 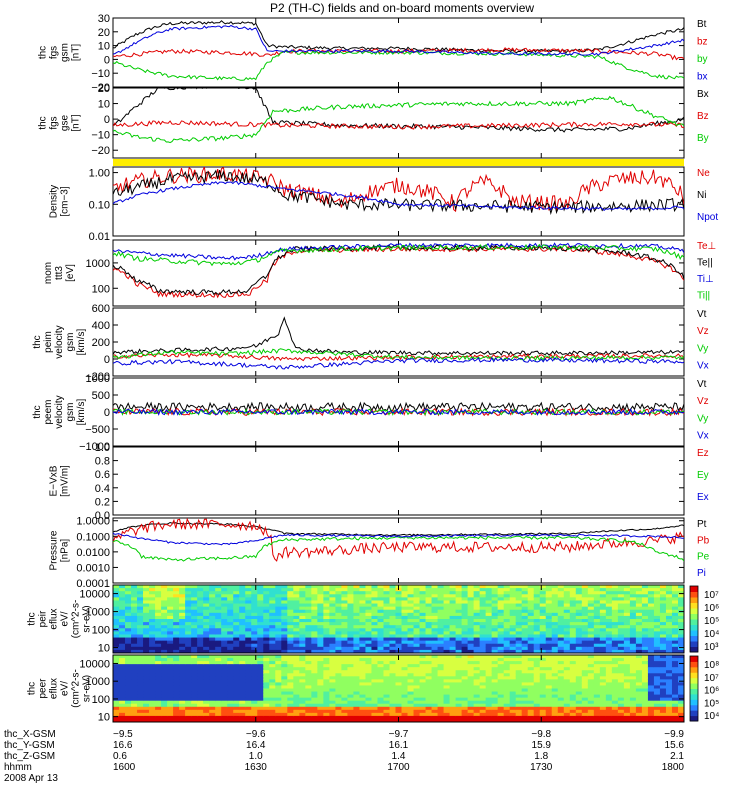 What do you see at coordinates (43, 618) in the screenshot?
I see `y-axis-label: peir` at bounding box center [43, 618].